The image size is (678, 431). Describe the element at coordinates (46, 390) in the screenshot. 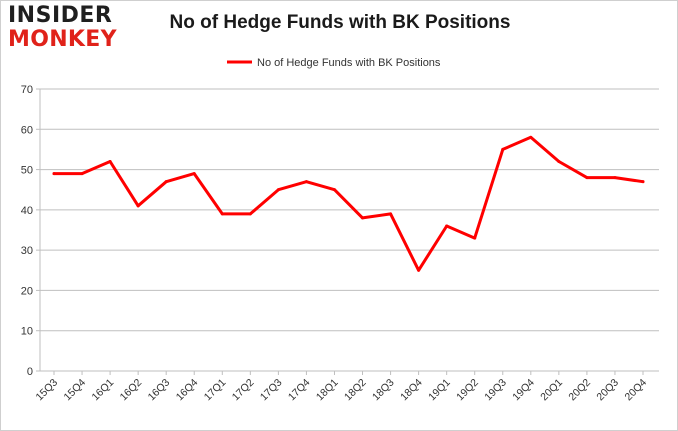

I see `x-tick-label: 15Q3` at that location.